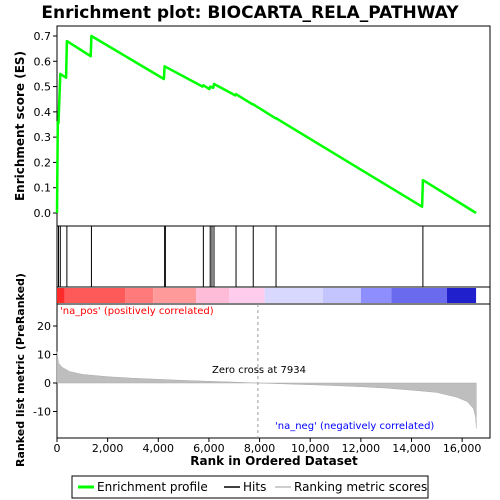 The image size is (500, 500). What do you see at coordinates (250, 13) in the screenshot?
I see `chart-title: Enrichment plot: BIOCARTA_RELA_PATHWAY` at bounding box center [250, 13].